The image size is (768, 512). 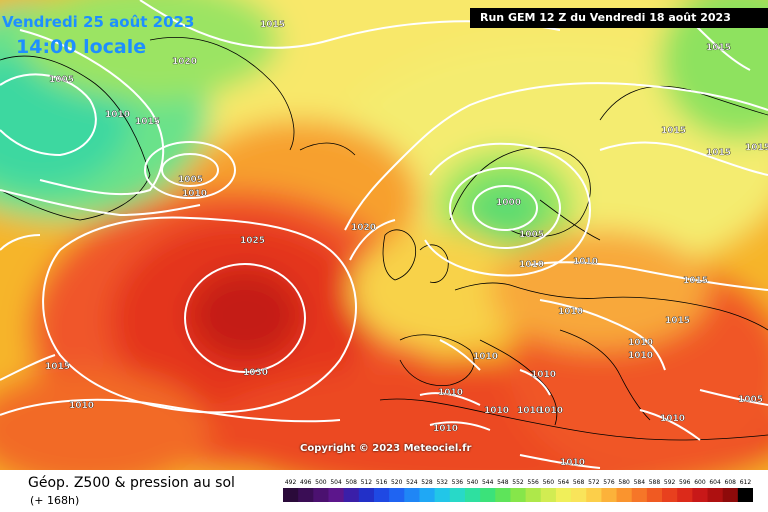 What do you see at coordinates (533, 482) in the screenshot?
I see `scale-tick-label: 556` at bounding box center [533, 482].